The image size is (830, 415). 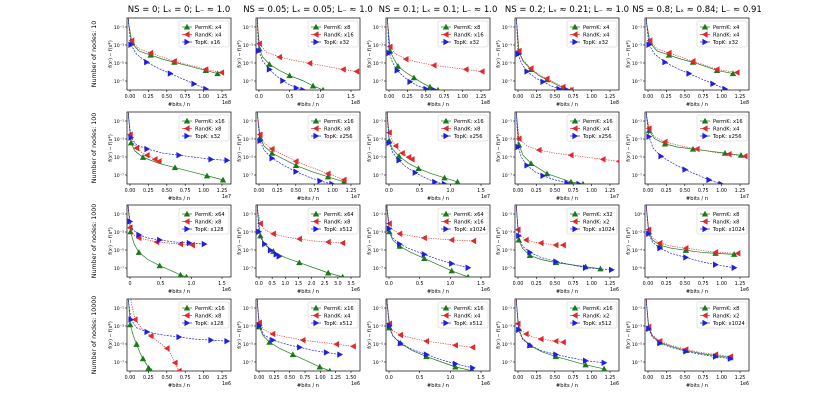 What do you see at coordinates (481, 284) in the screenshot?
I see `x-tick-label: 1.5` at bounding box center [481, 284].